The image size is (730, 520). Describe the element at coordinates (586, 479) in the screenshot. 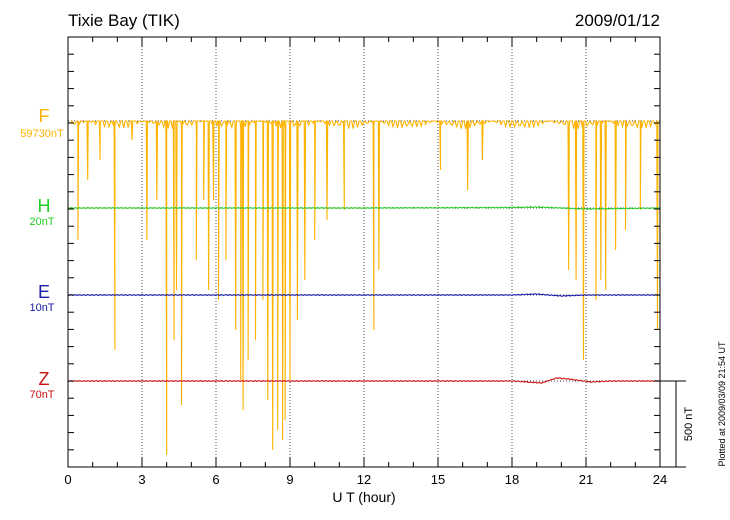

I see `x-tick-label: 21` at that location.